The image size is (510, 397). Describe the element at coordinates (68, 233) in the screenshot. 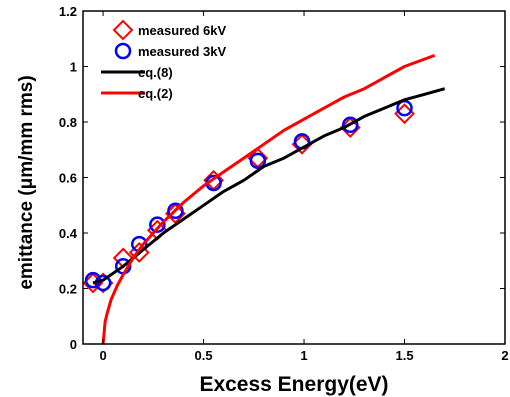

I see `y-tick-label: 0.4` at that location.